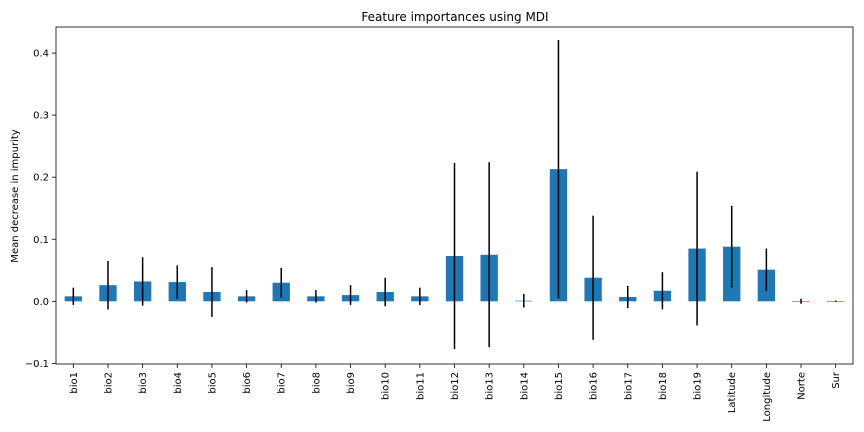 This screenshot has height=432, width=864. I want to click on x-tick-label-bio13: bio13, so click(490, 386).